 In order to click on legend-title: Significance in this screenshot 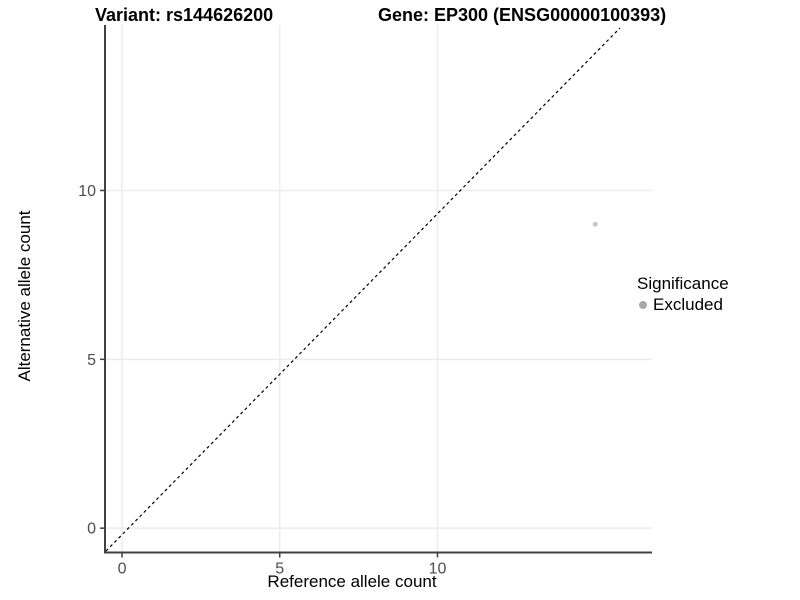, I will do `click(683, 283)`.